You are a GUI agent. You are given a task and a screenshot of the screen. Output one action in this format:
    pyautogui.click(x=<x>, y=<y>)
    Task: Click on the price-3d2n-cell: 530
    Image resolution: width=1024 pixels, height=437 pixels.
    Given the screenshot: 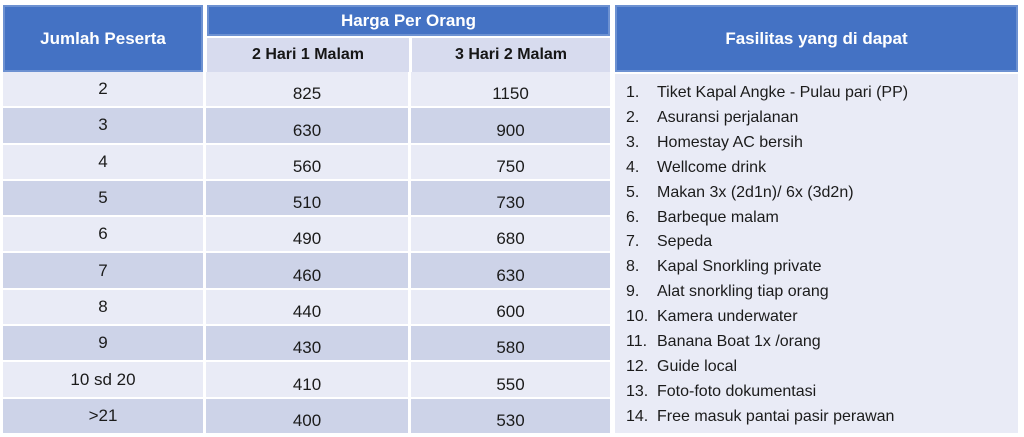 What is the action you would take?
    pyautogui.click(x=510, y=415)
    